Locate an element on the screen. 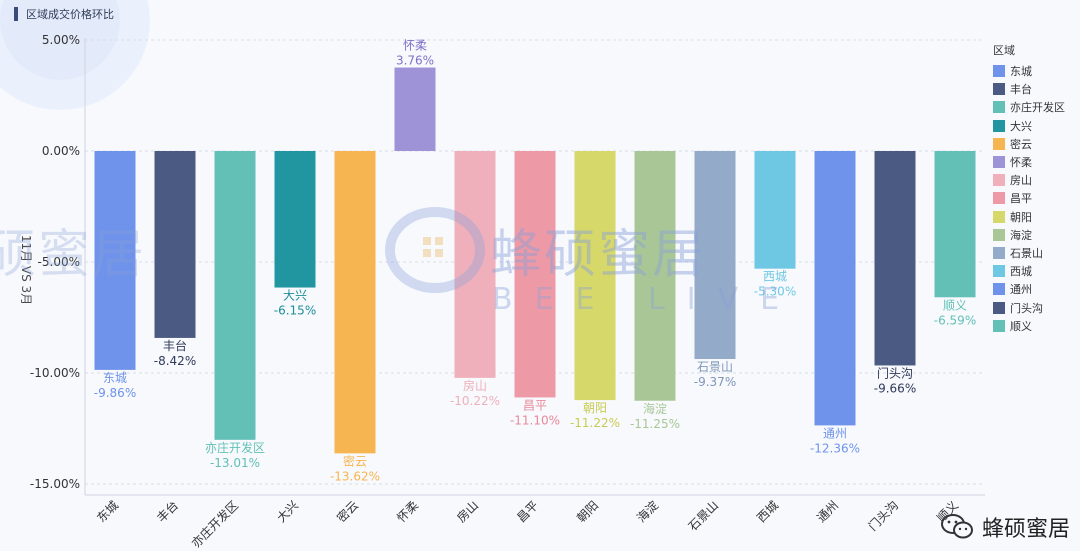  bar-category-label: 门头沟 is located at coordinates (895, 372).